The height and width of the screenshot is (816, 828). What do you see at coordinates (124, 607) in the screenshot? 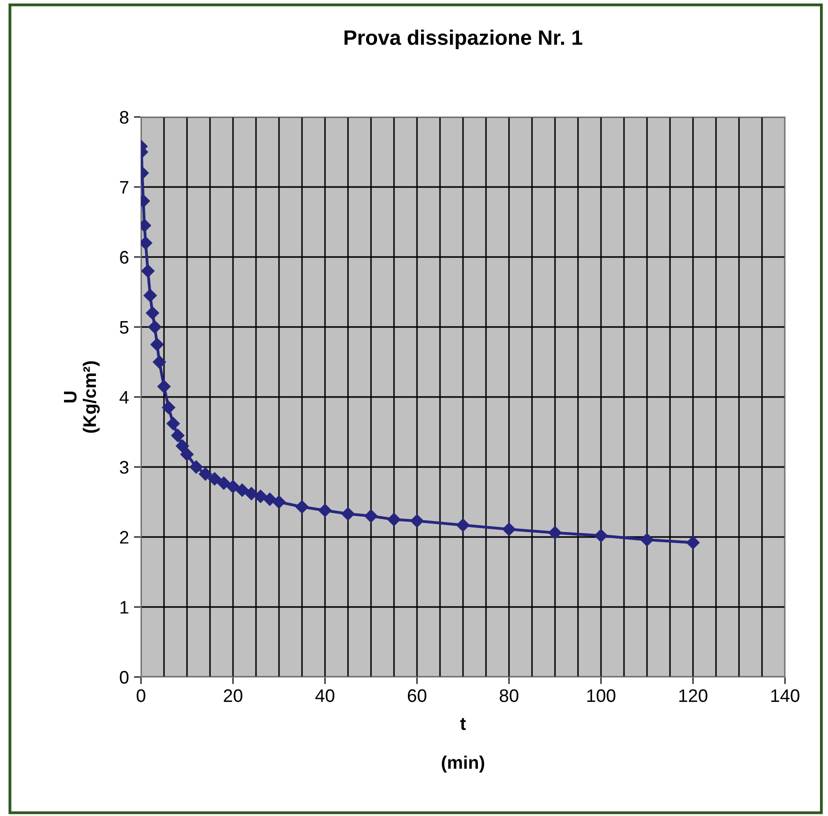
I see `y-tick-label: 1` at bounding box center [124, 607].